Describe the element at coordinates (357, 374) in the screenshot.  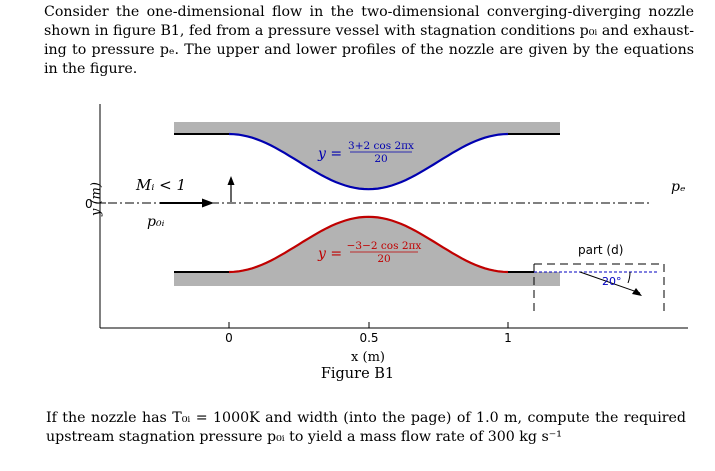
I see `figure-caption: Figure B1` at that location.